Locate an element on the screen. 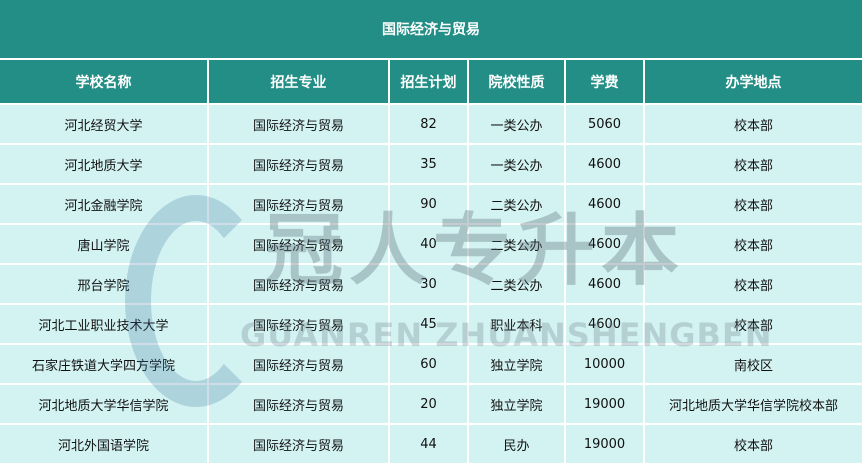 The image size is (863, 467). table-cell: 南校区 is located at coordinates (753, 364).